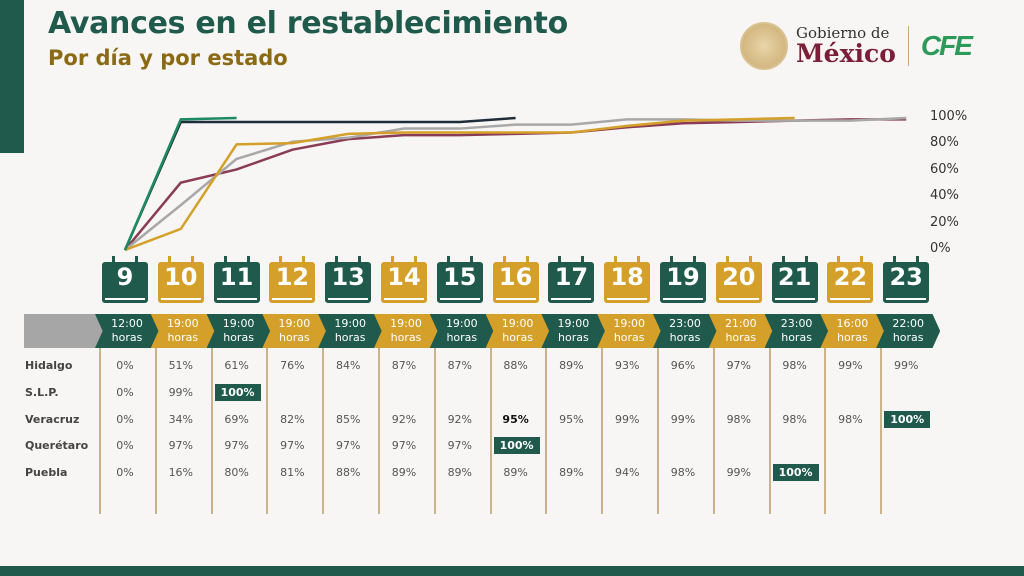  I want to click on calendar-day-icon: 15, so click(459, 279).